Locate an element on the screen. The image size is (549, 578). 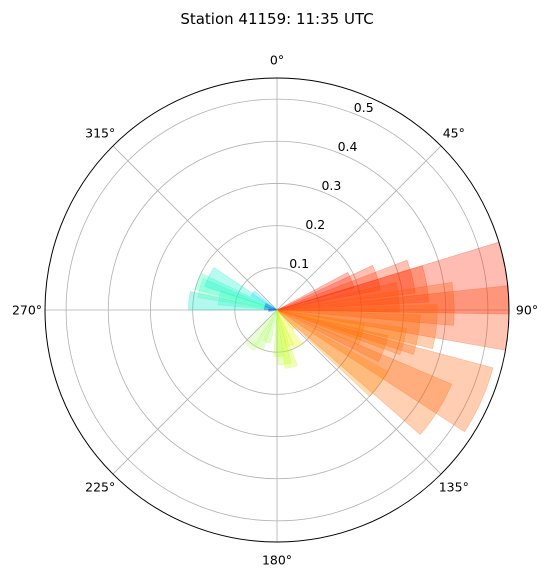
angle-tick-label-3: 135° is located at coordinates (454, 486).